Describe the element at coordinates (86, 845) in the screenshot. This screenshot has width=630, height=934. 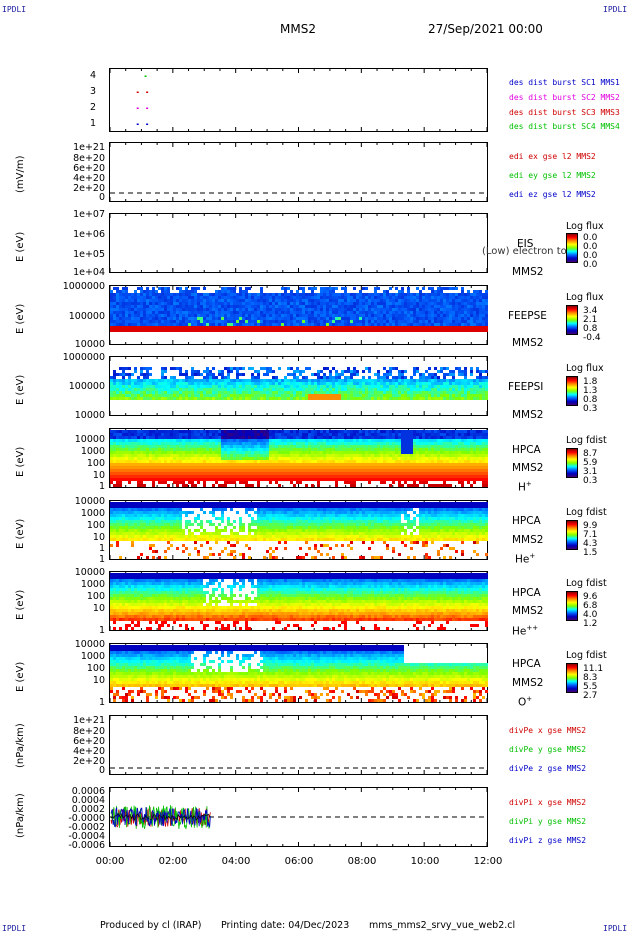
I see `tick-divpi-6: -0.0006` at that location.